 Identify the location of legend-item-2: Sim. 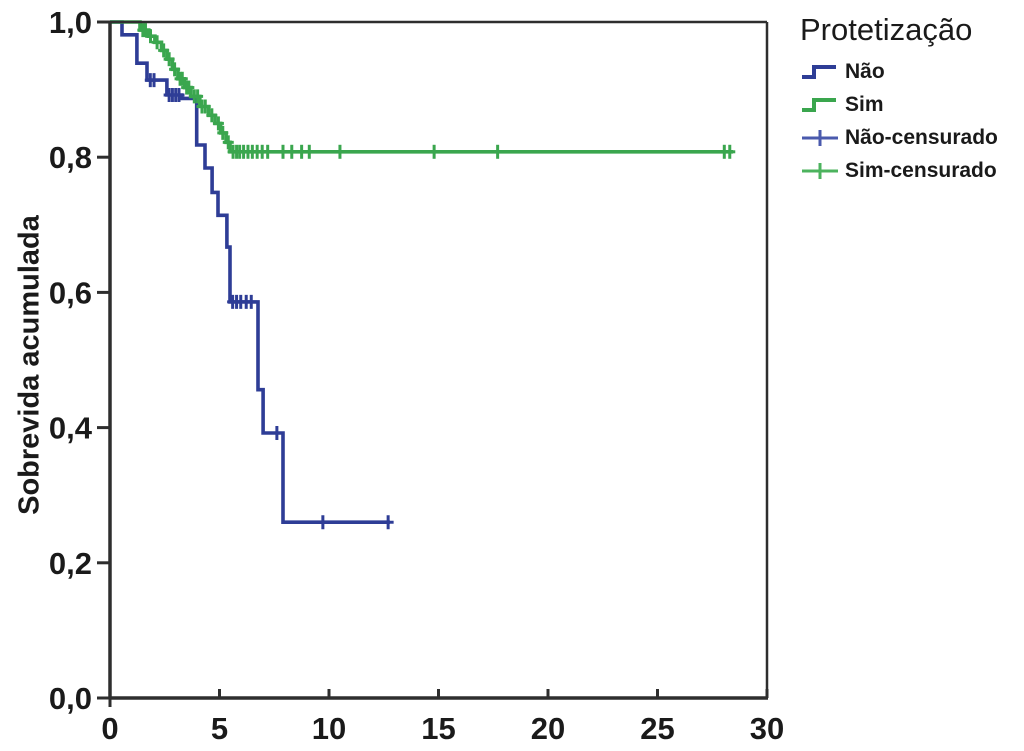
(910, 104).